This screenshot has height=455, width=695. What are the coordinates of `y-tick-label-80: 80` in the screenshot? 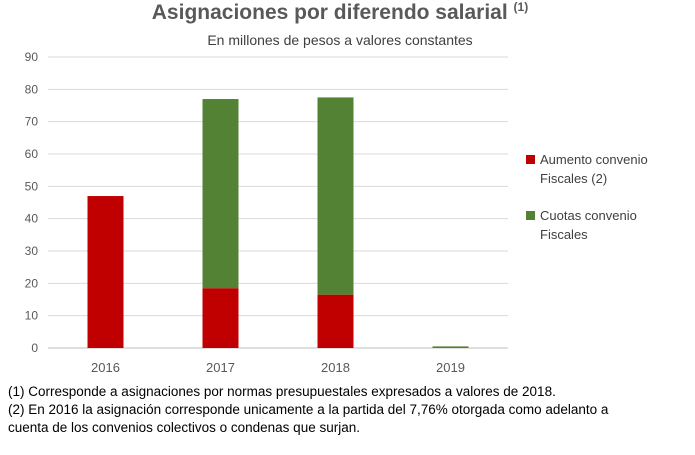 It's located at (32, 89).